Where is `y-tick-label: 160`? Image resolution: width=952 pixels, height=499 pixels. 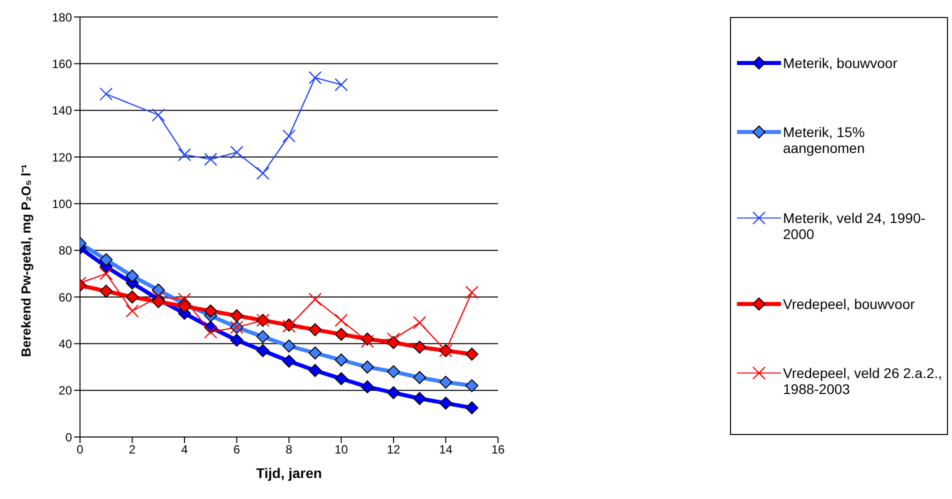 y-tick-label: 160 is located at coordinates (62, 63).